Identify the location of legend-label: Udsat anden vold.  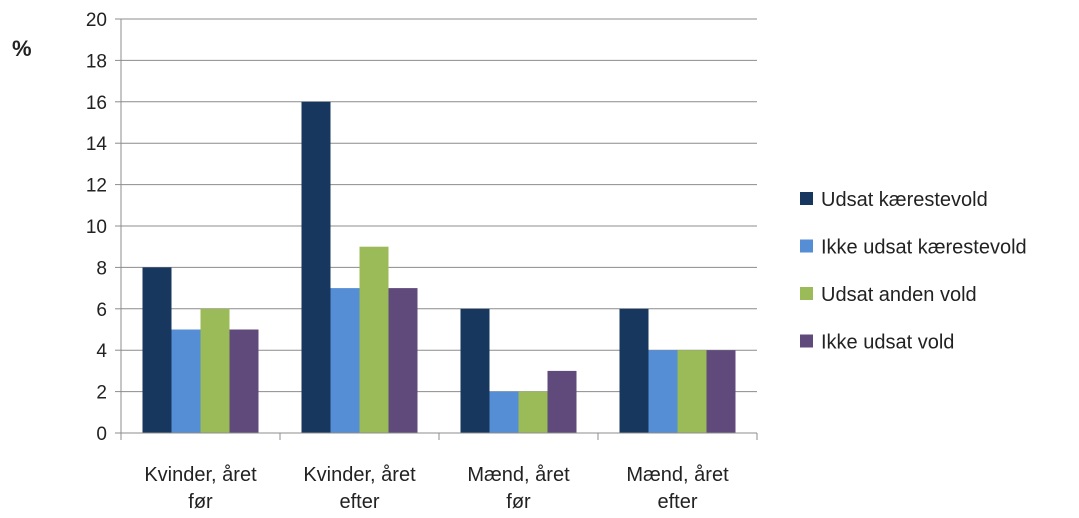
(899, 295).